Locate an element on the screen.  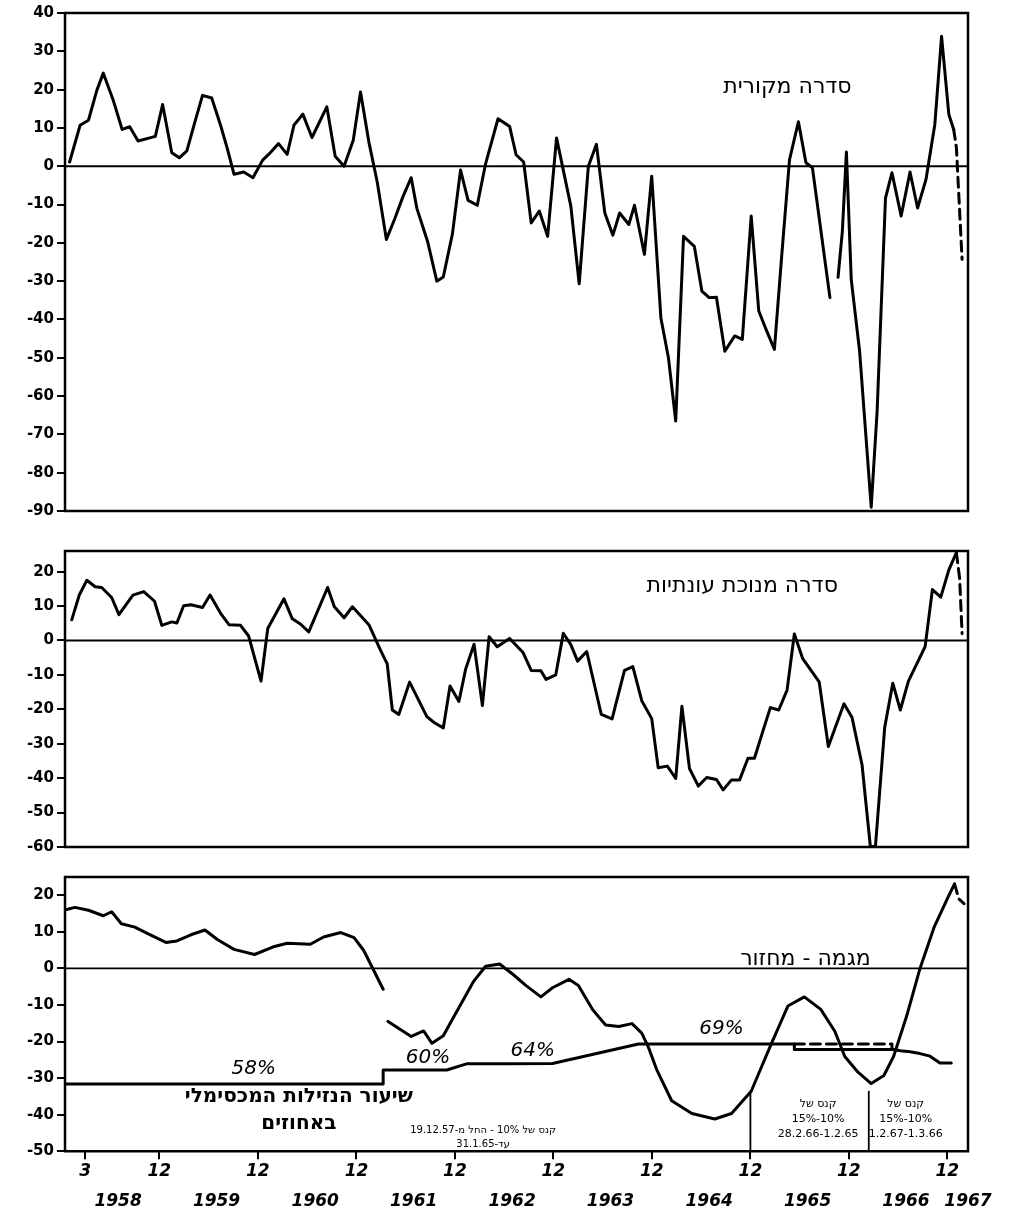
text: מגמה - מחזור is located at coordinates (805, 957).